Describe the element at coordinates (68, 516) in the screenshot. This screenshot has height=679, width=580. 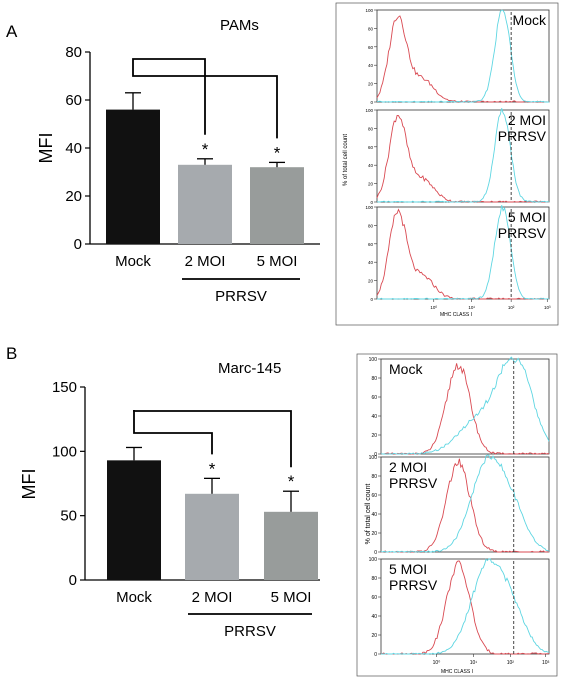
I see `y-tick-label: 50` at that location.